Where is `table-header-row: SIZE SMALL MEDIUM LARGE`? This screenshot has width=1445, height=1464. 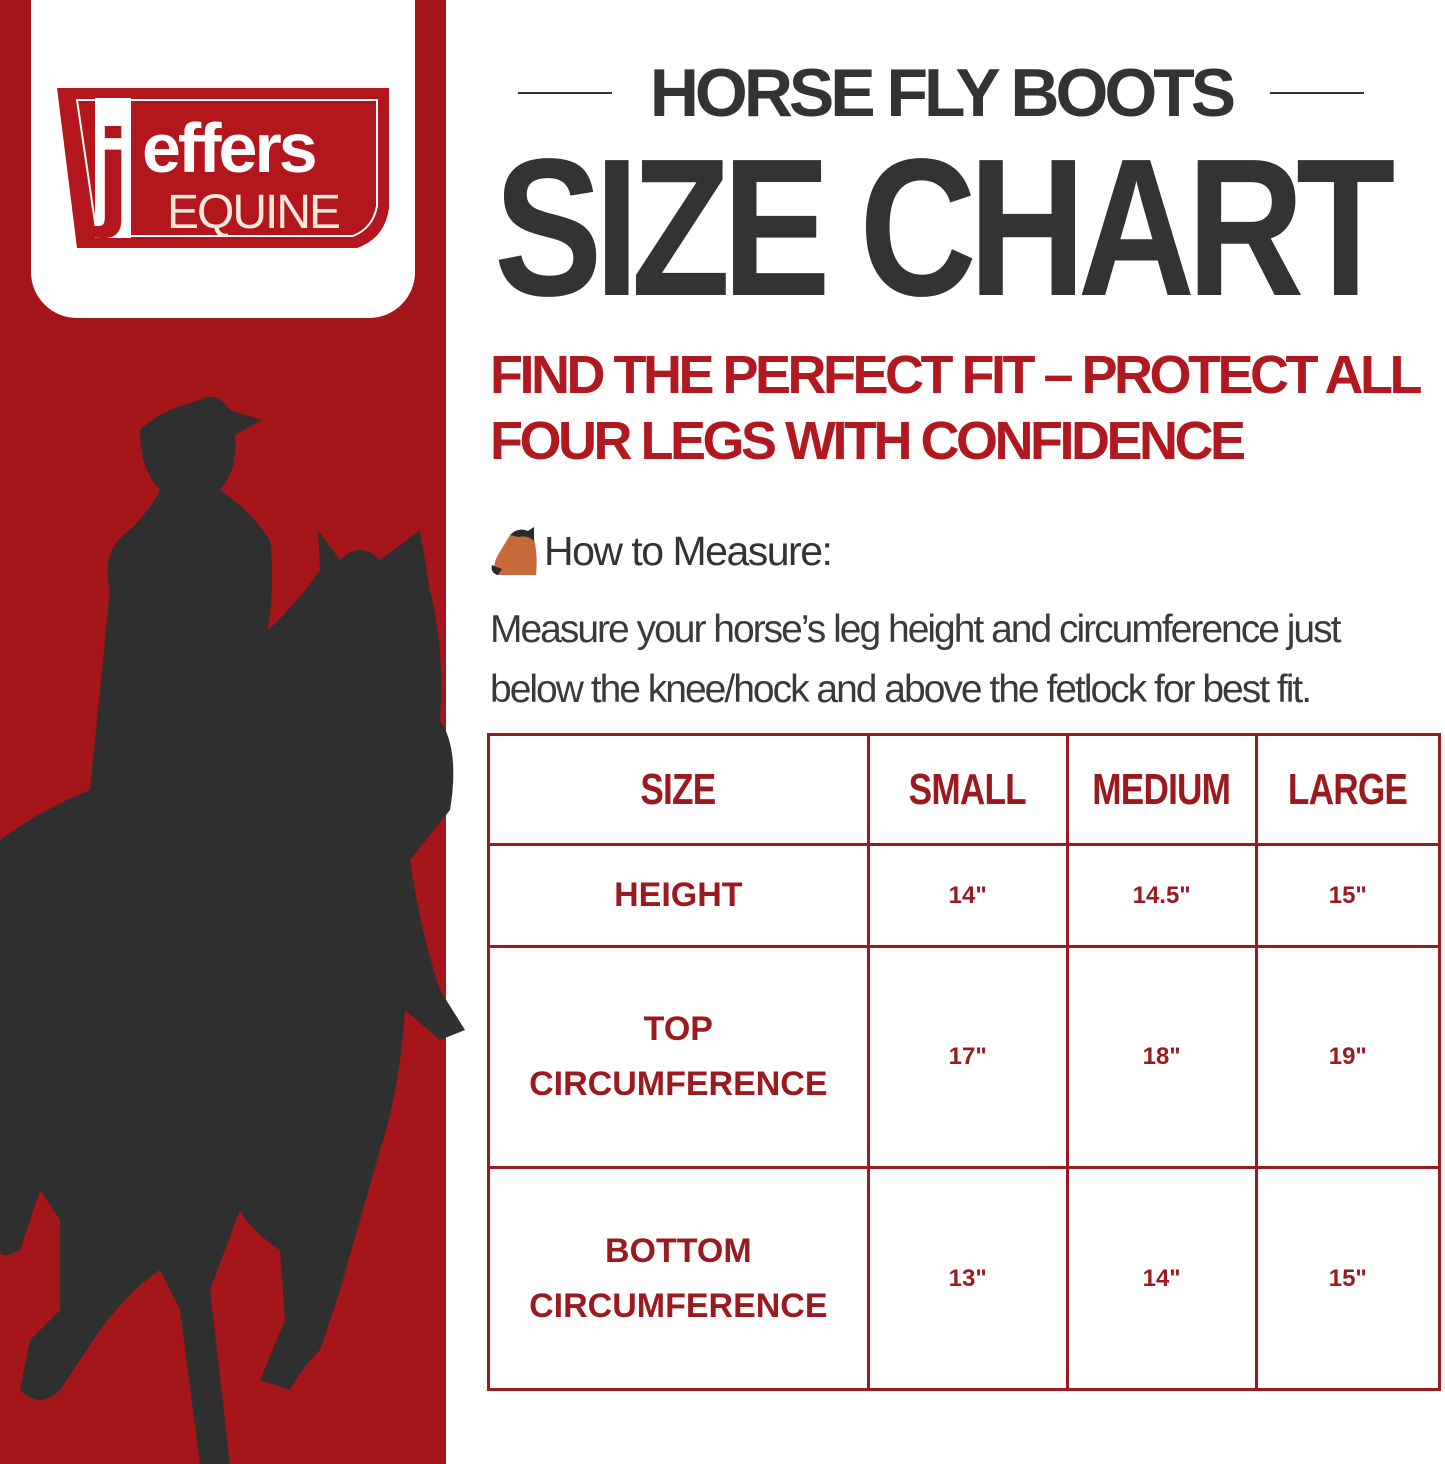
table-header-row: SIZE SMALL MEDIUM LARGE is located at coordinates (964, 789).